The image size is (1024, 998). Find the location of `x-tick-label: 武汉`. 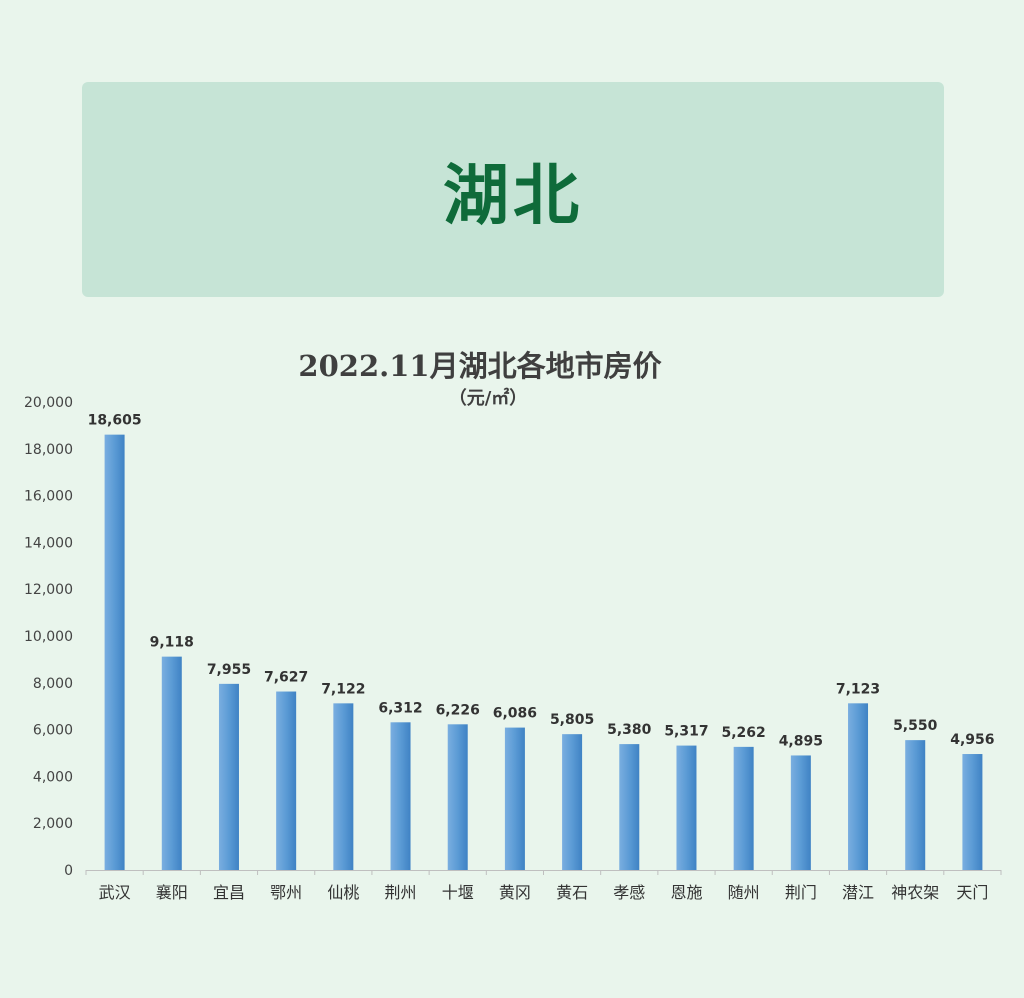

x-tick-label: 武汉 is located at coordinates (115, 892).